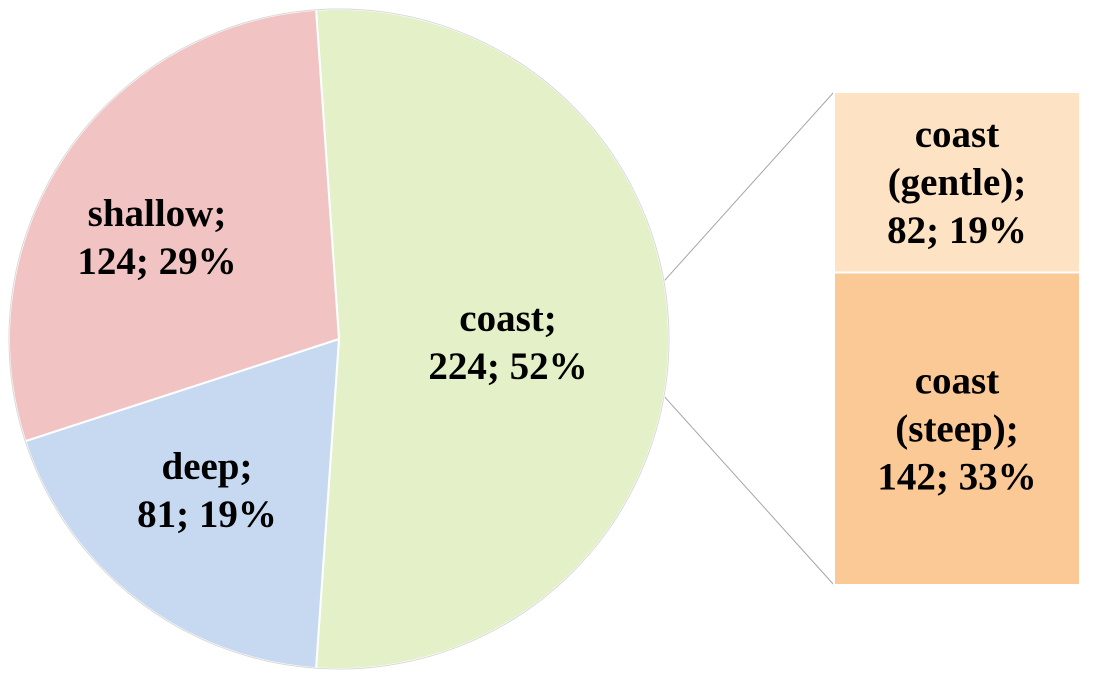 Image resolution: width=1093 pixels, height=683 pixels. What do you see at coordinates (957, 230) in the screenshot?
I see `data-label-coast-gentle-line: 82; 19%` at bounding box center [957, 230].